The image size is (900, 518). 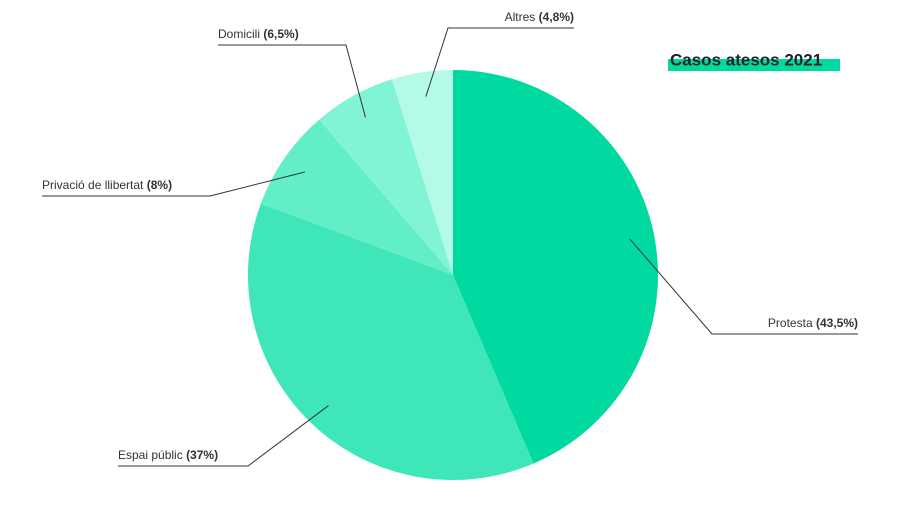 I want to click on category-name: Domicili, so click(x=239, y=34).